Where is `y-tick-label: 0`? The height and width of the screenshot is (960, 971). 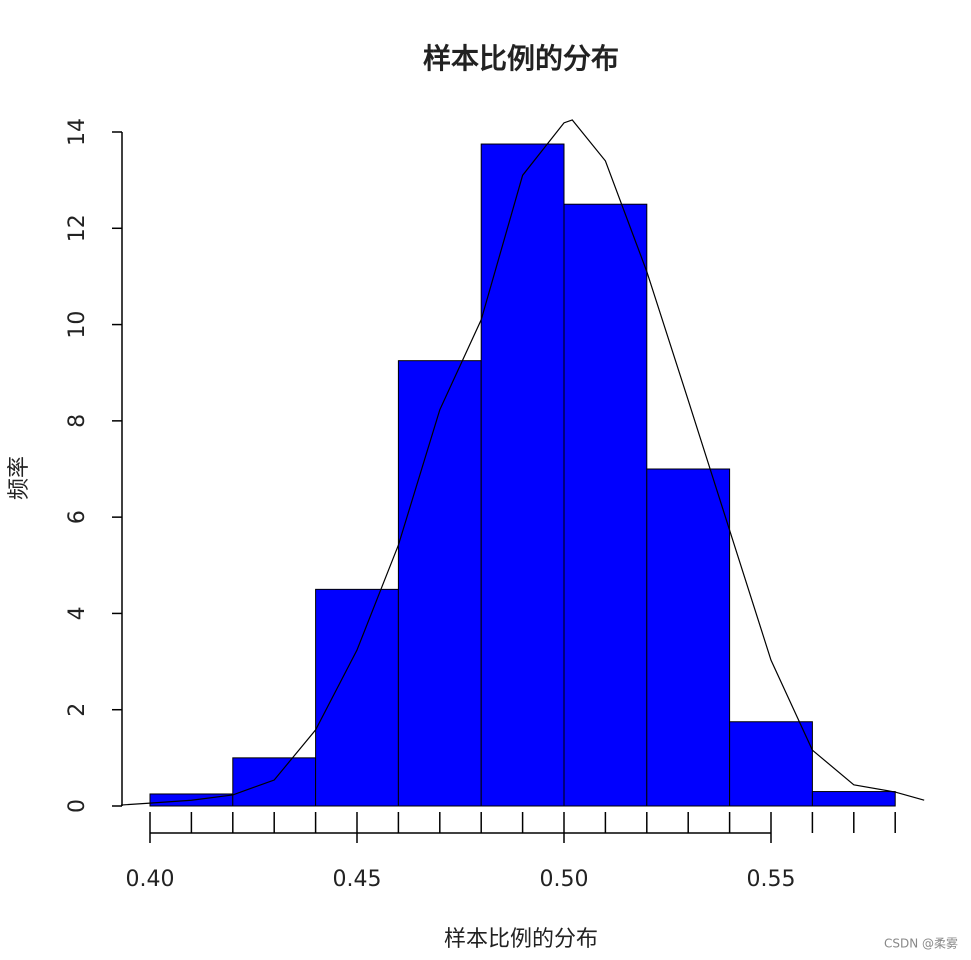
y-tick-label: 0 is located at coordinates (77, 806).